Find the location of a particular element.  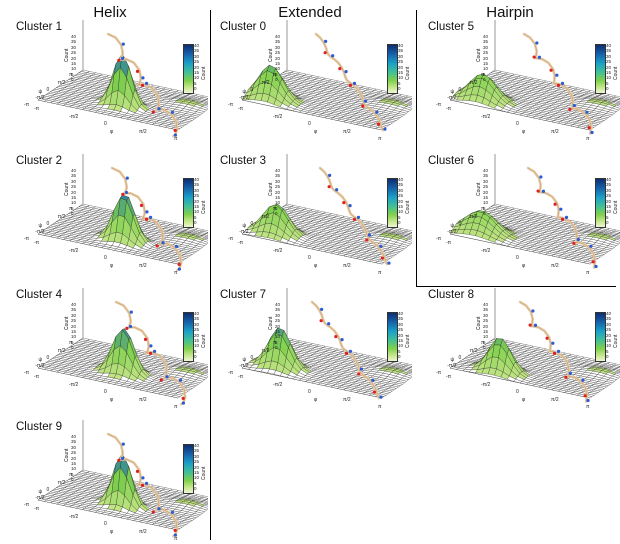

phi-tick-label: π/2 is located at coordinates (143, 399).